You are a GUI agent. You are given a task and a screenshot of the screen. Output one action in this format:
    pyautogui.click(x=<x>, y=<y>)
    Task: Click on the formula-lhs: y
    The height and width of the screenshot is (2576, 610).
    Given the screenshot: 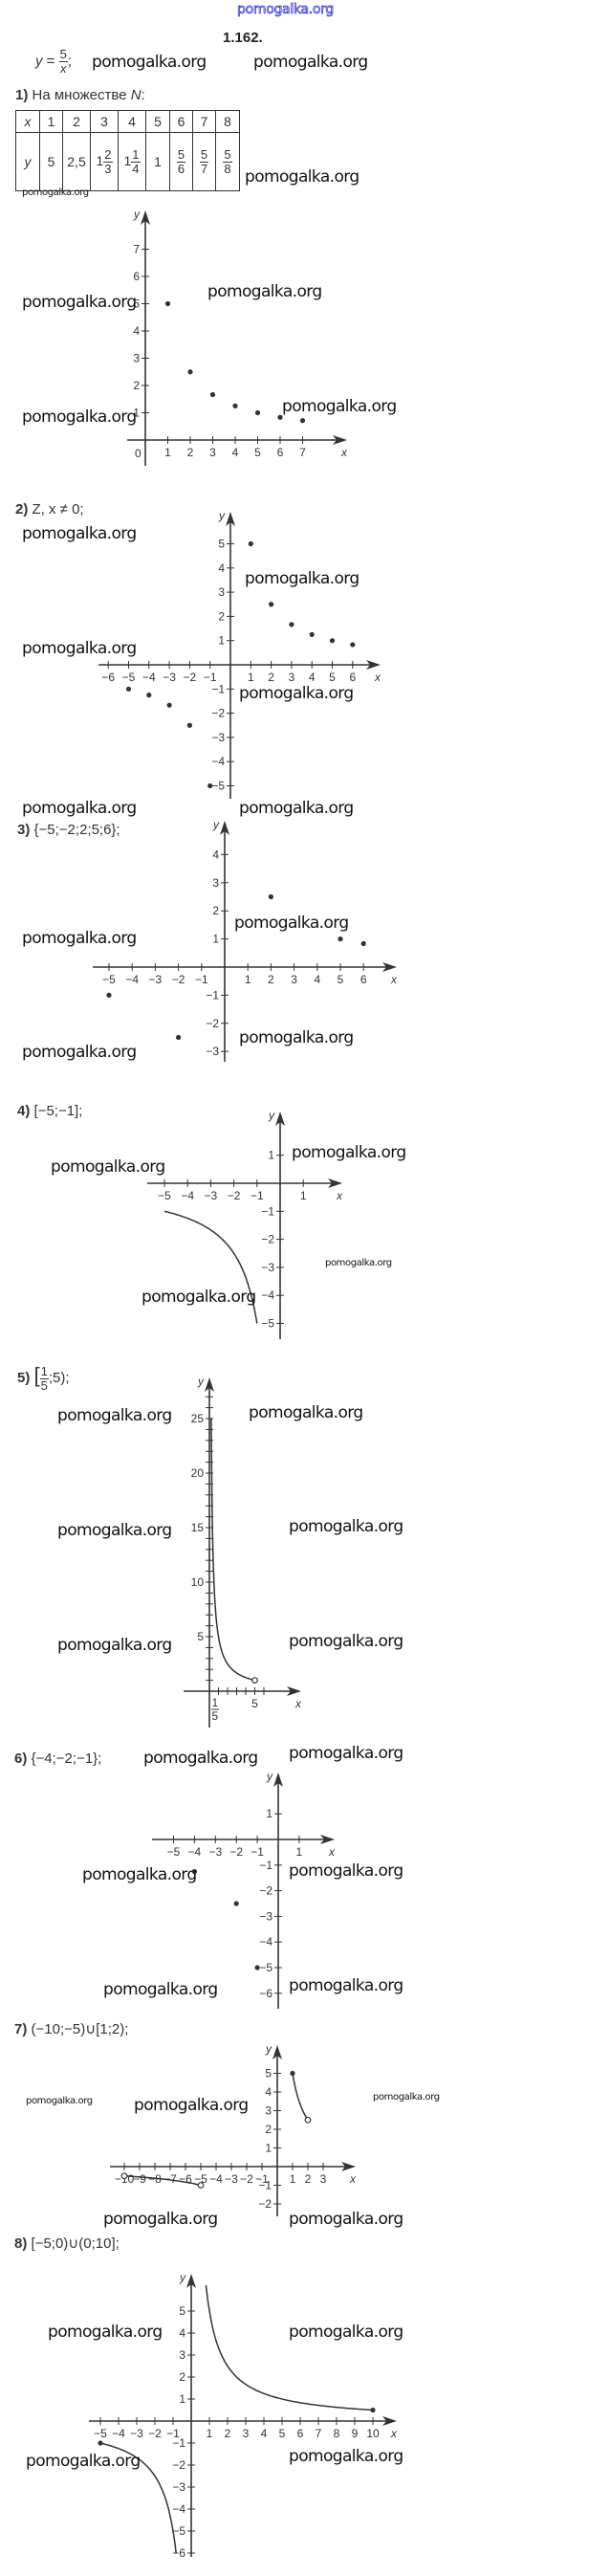 What is the action you would take?
    pyautogui.click(x=39, y=62)
    